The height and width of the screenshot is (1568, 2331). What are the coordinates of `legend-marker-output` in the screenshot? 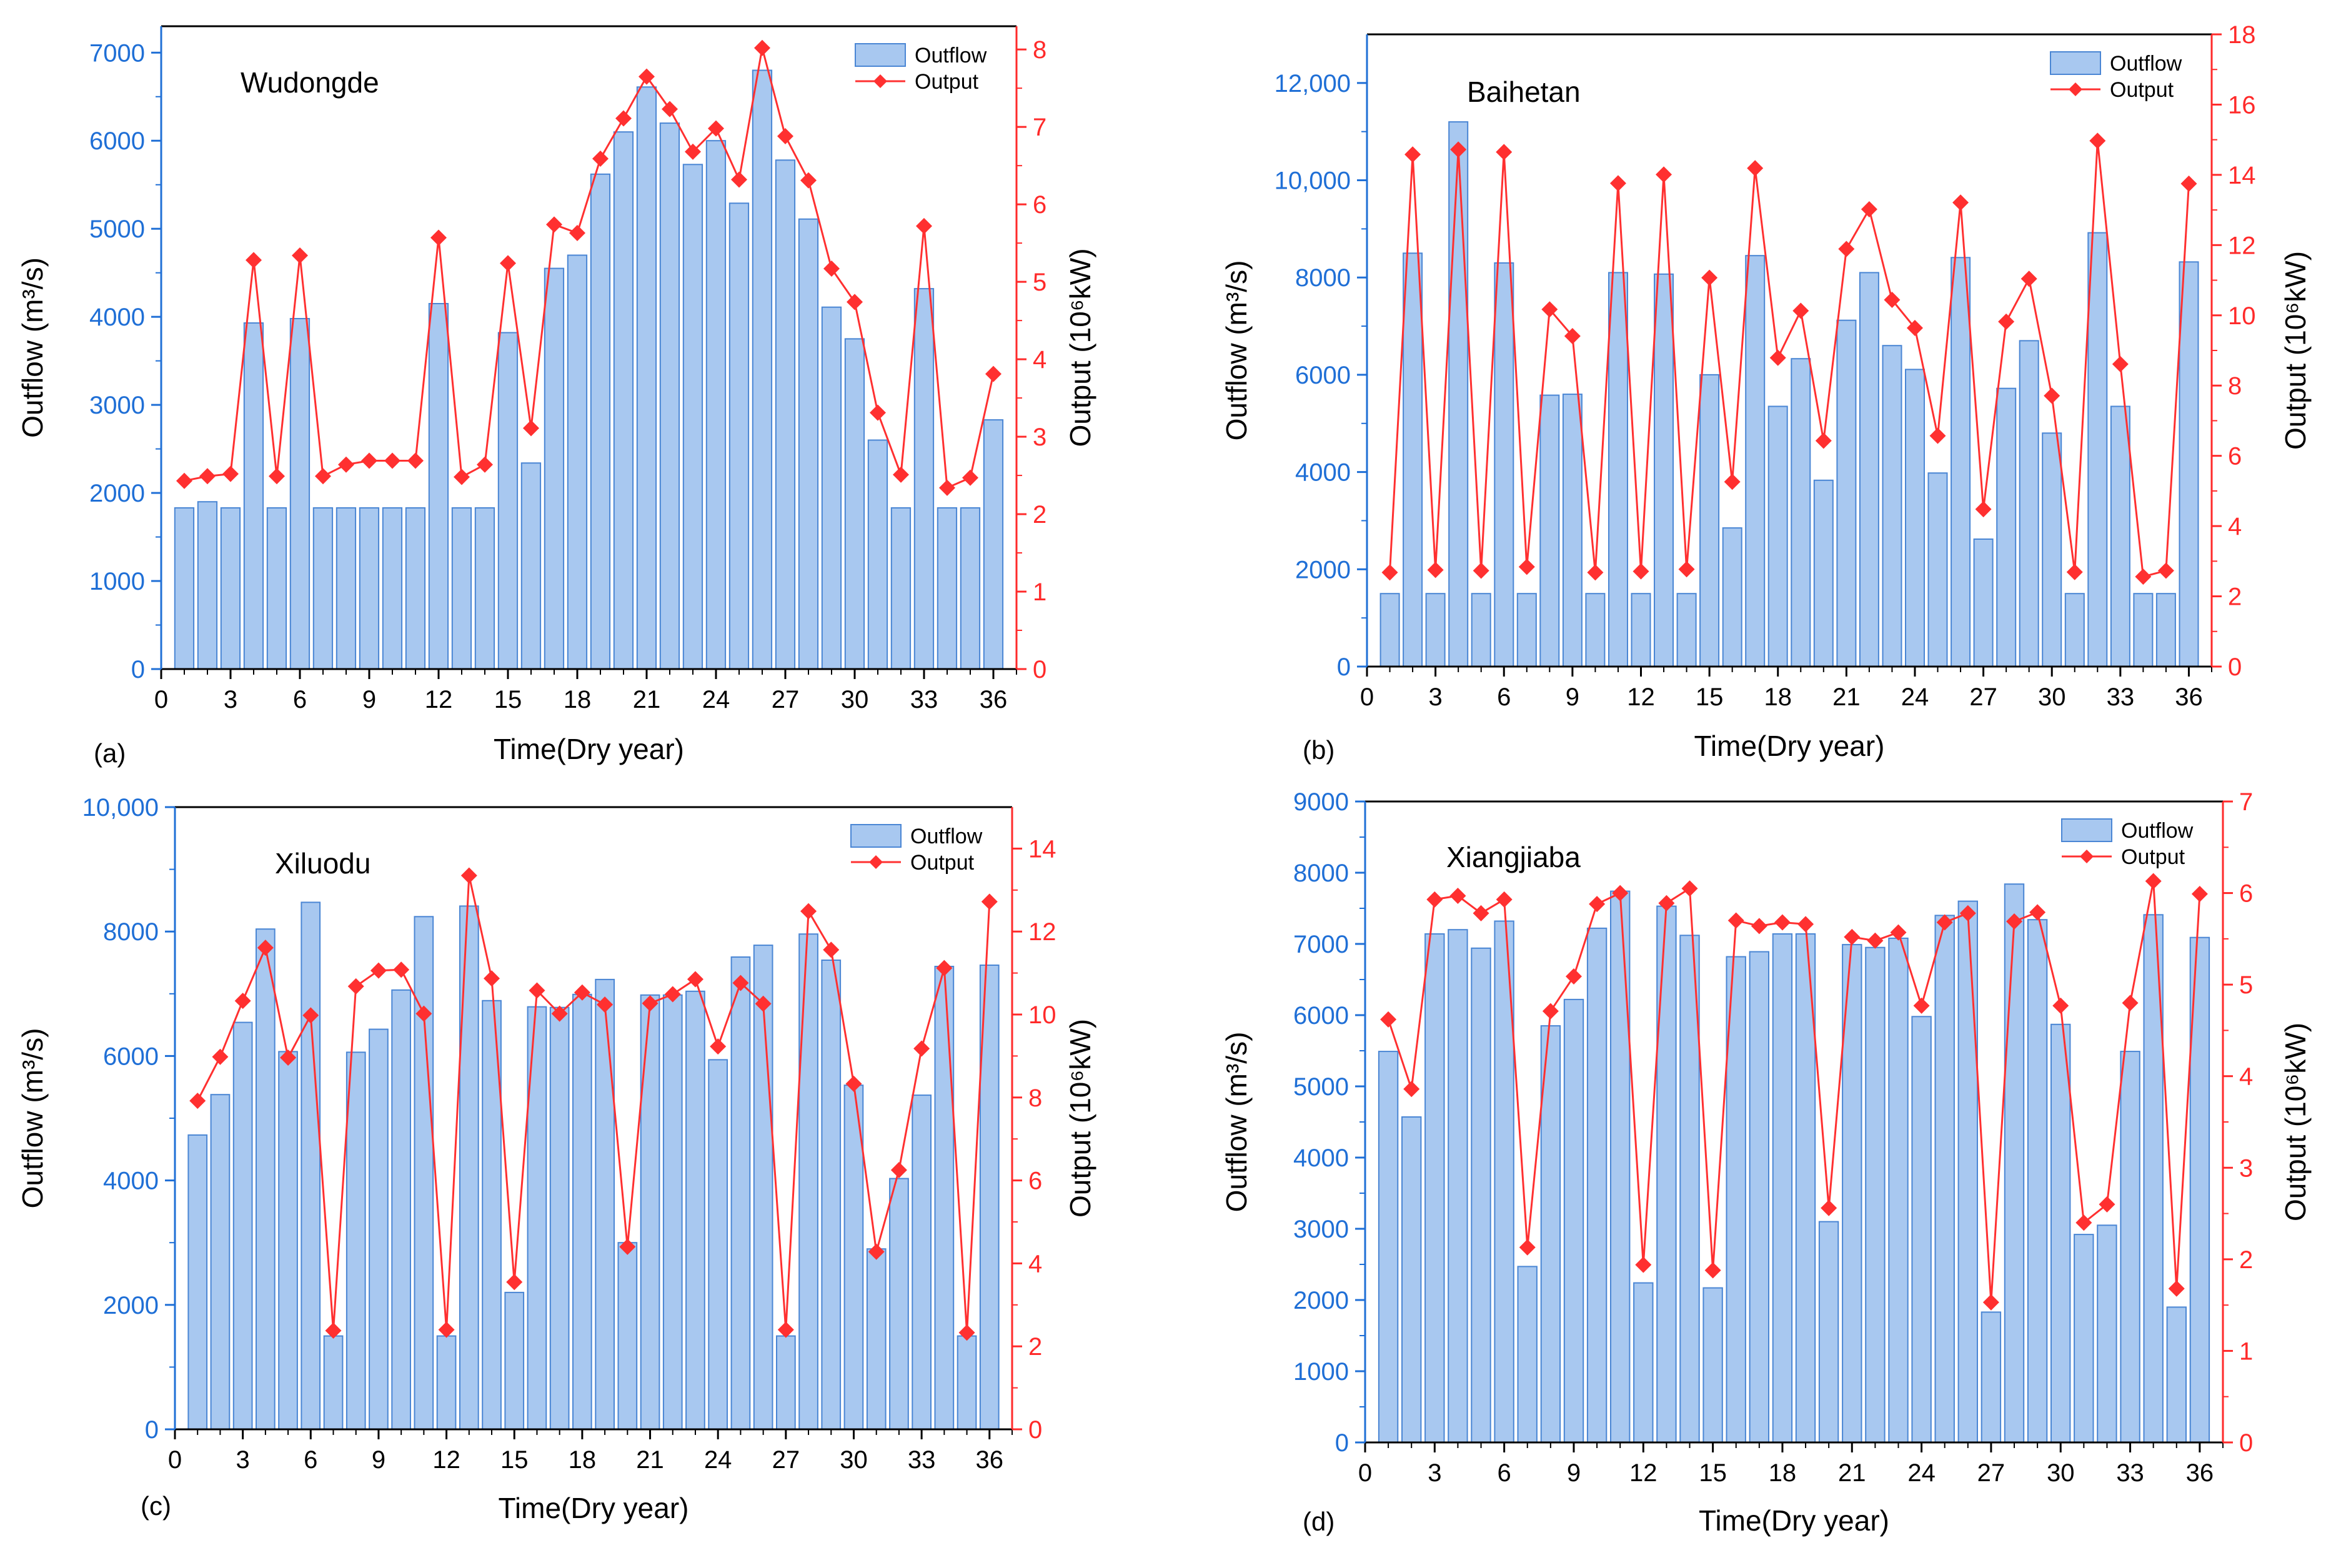 It's located at (2075, 89).